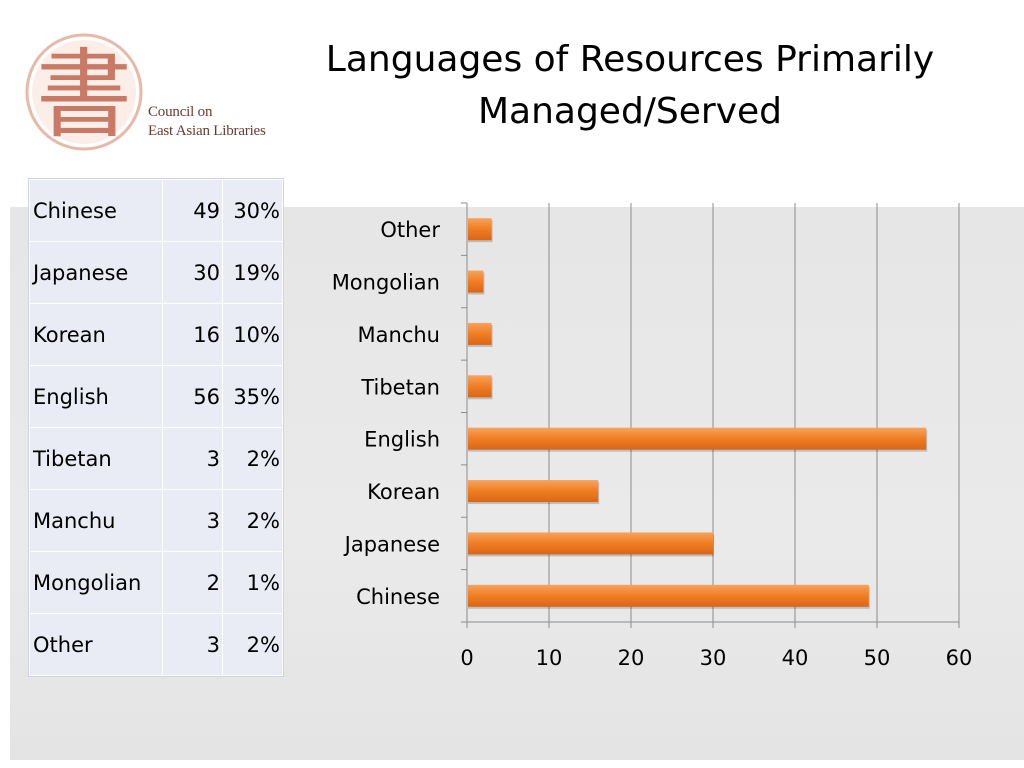  I want to click on table-row: Manchu 3 2%, so click(156, 520).